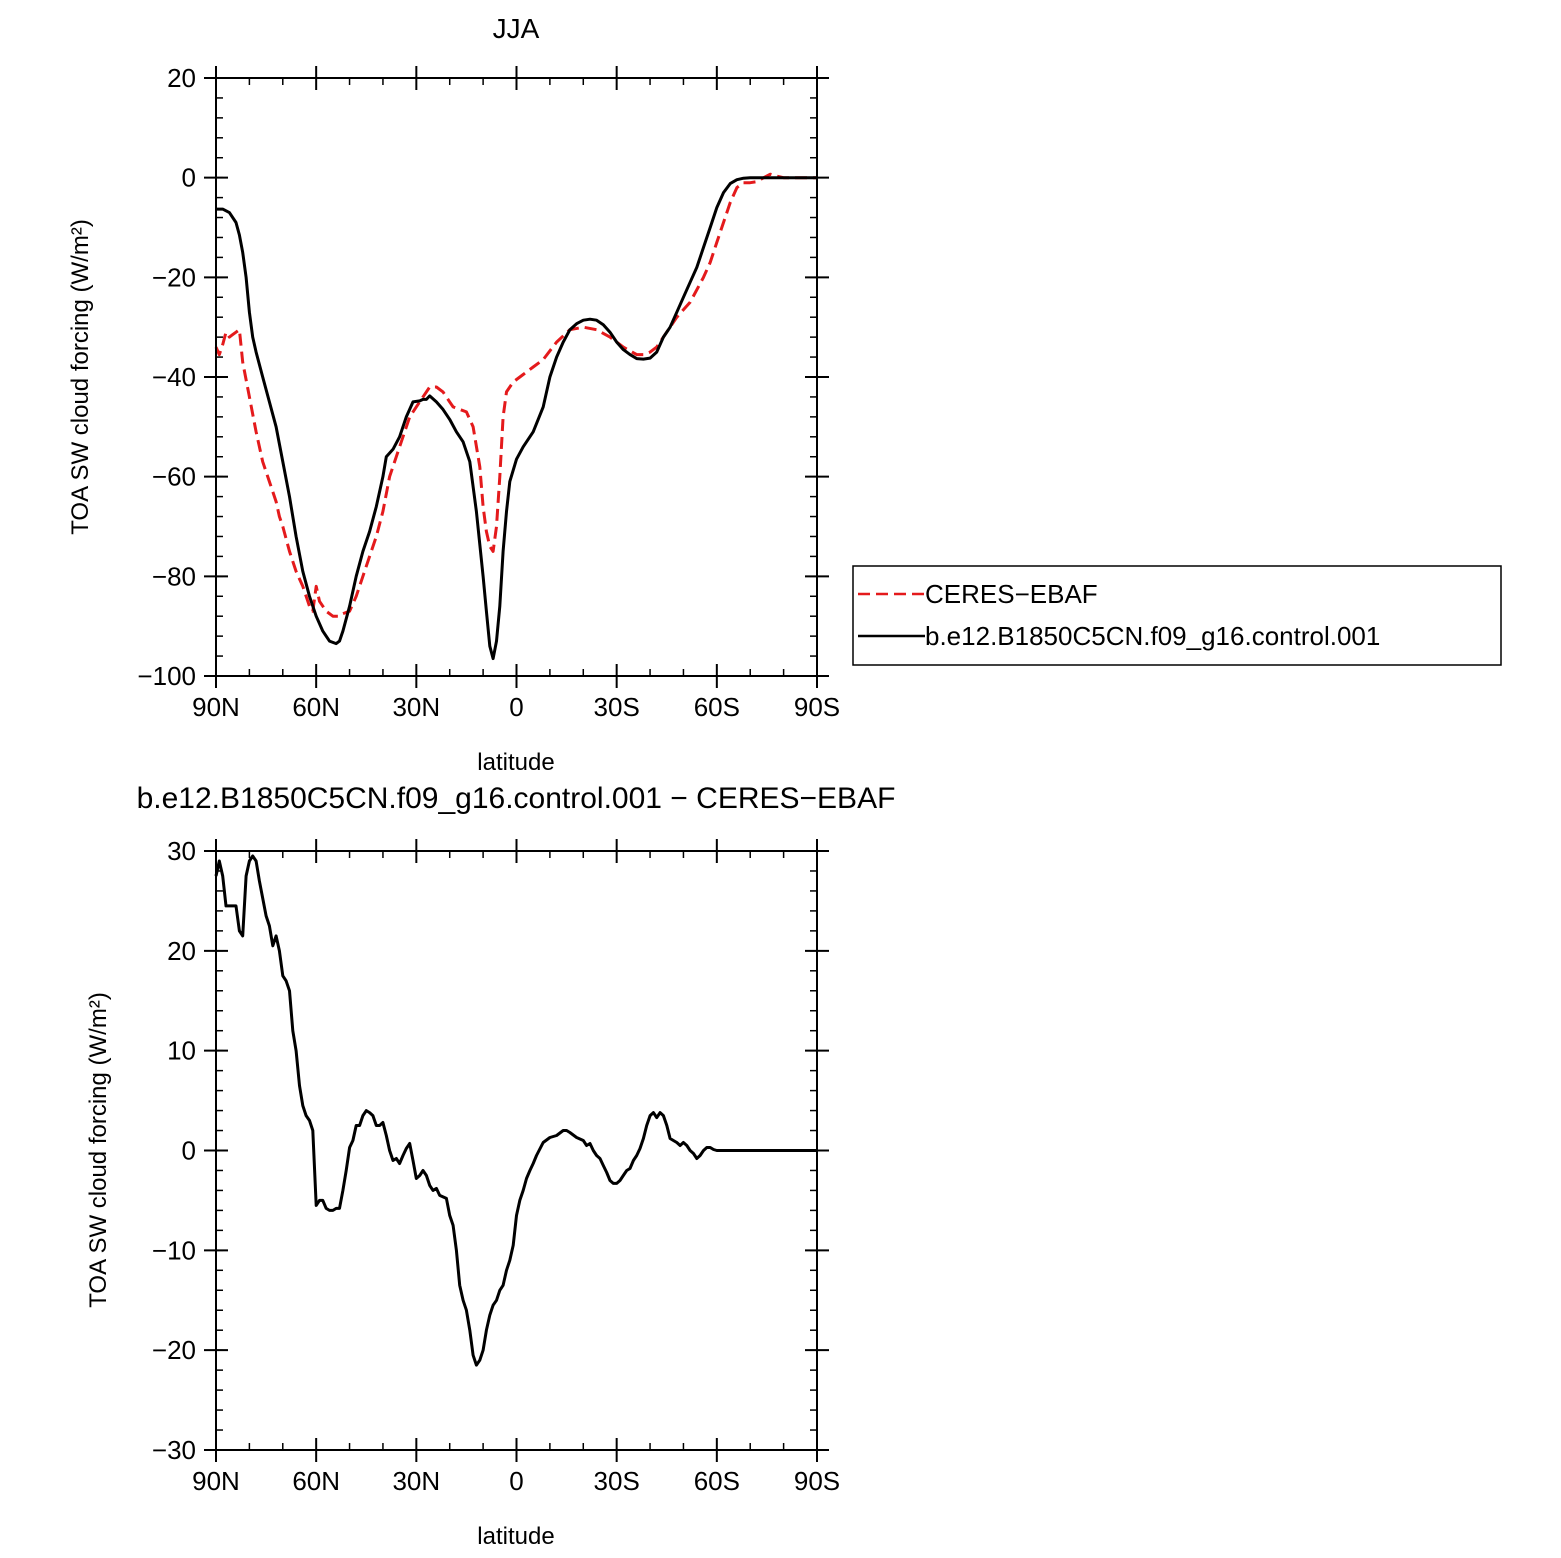 The height and width of the screenshot is (1558, 1561). I want to click on y-tick-label: 30, so click(181, 851).